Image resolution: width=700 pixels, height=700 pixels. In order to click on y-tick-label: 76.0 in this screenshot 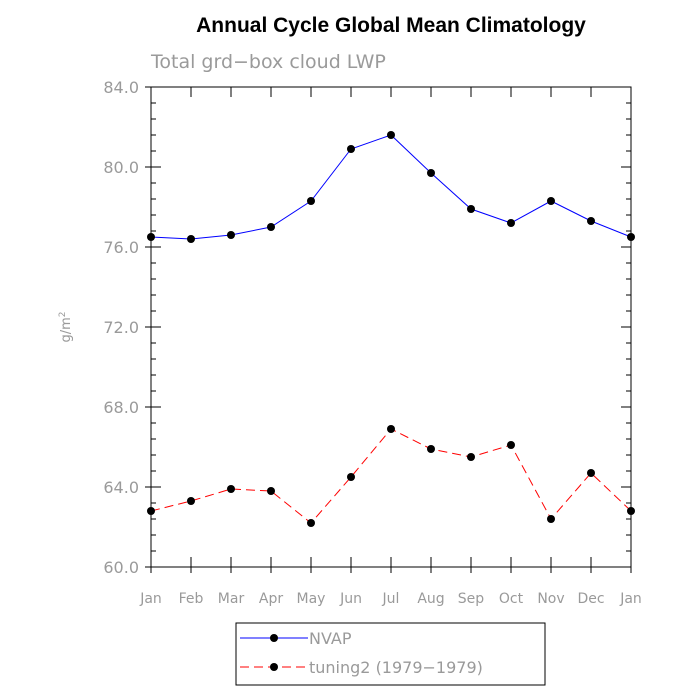, I will do `click(121, 247)`.